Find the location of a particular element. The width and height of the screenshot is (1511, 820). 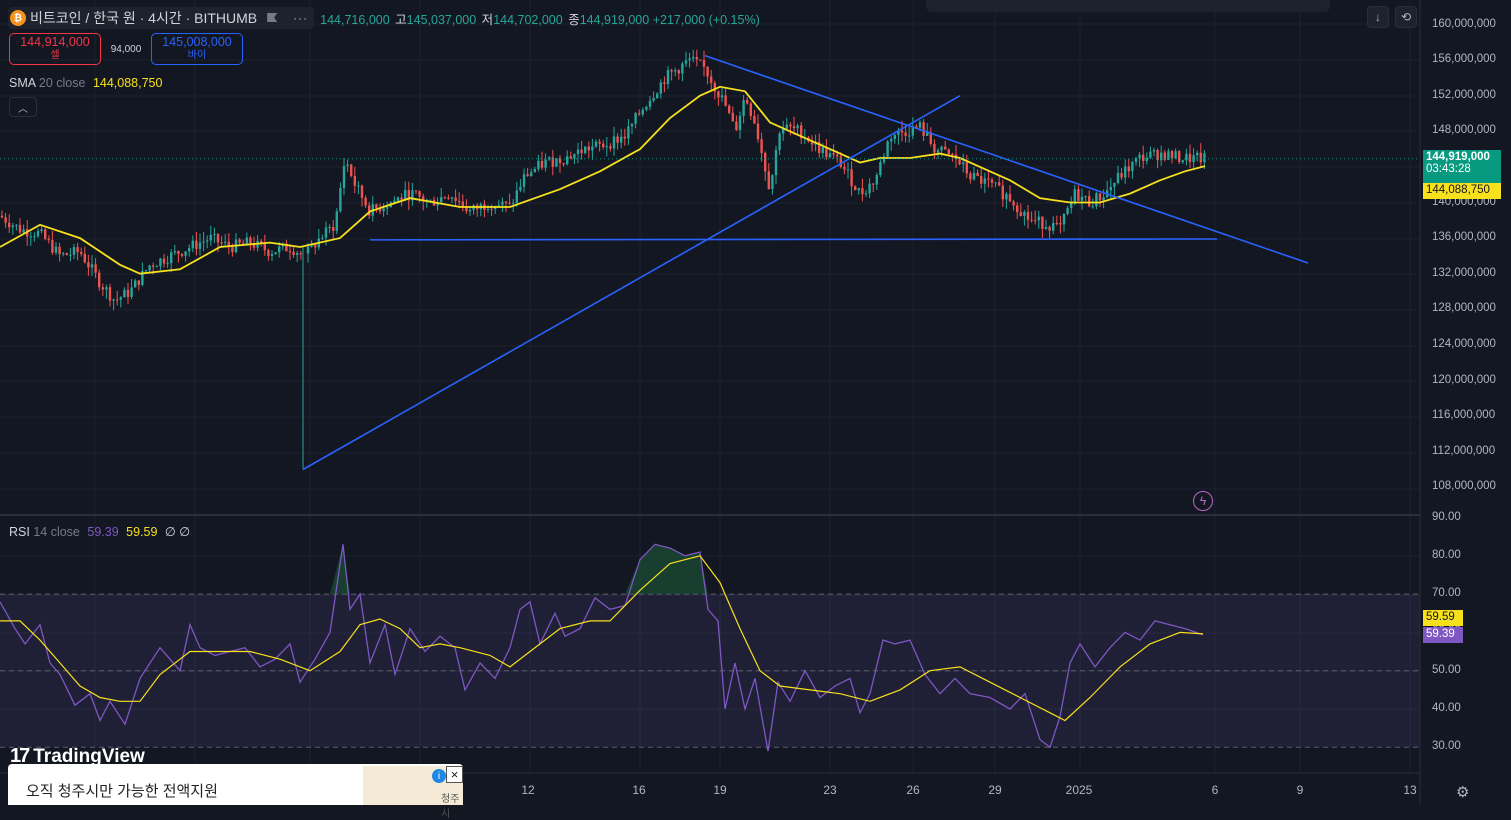

trendline-horizontal-support is located at coordinates (793, 239).